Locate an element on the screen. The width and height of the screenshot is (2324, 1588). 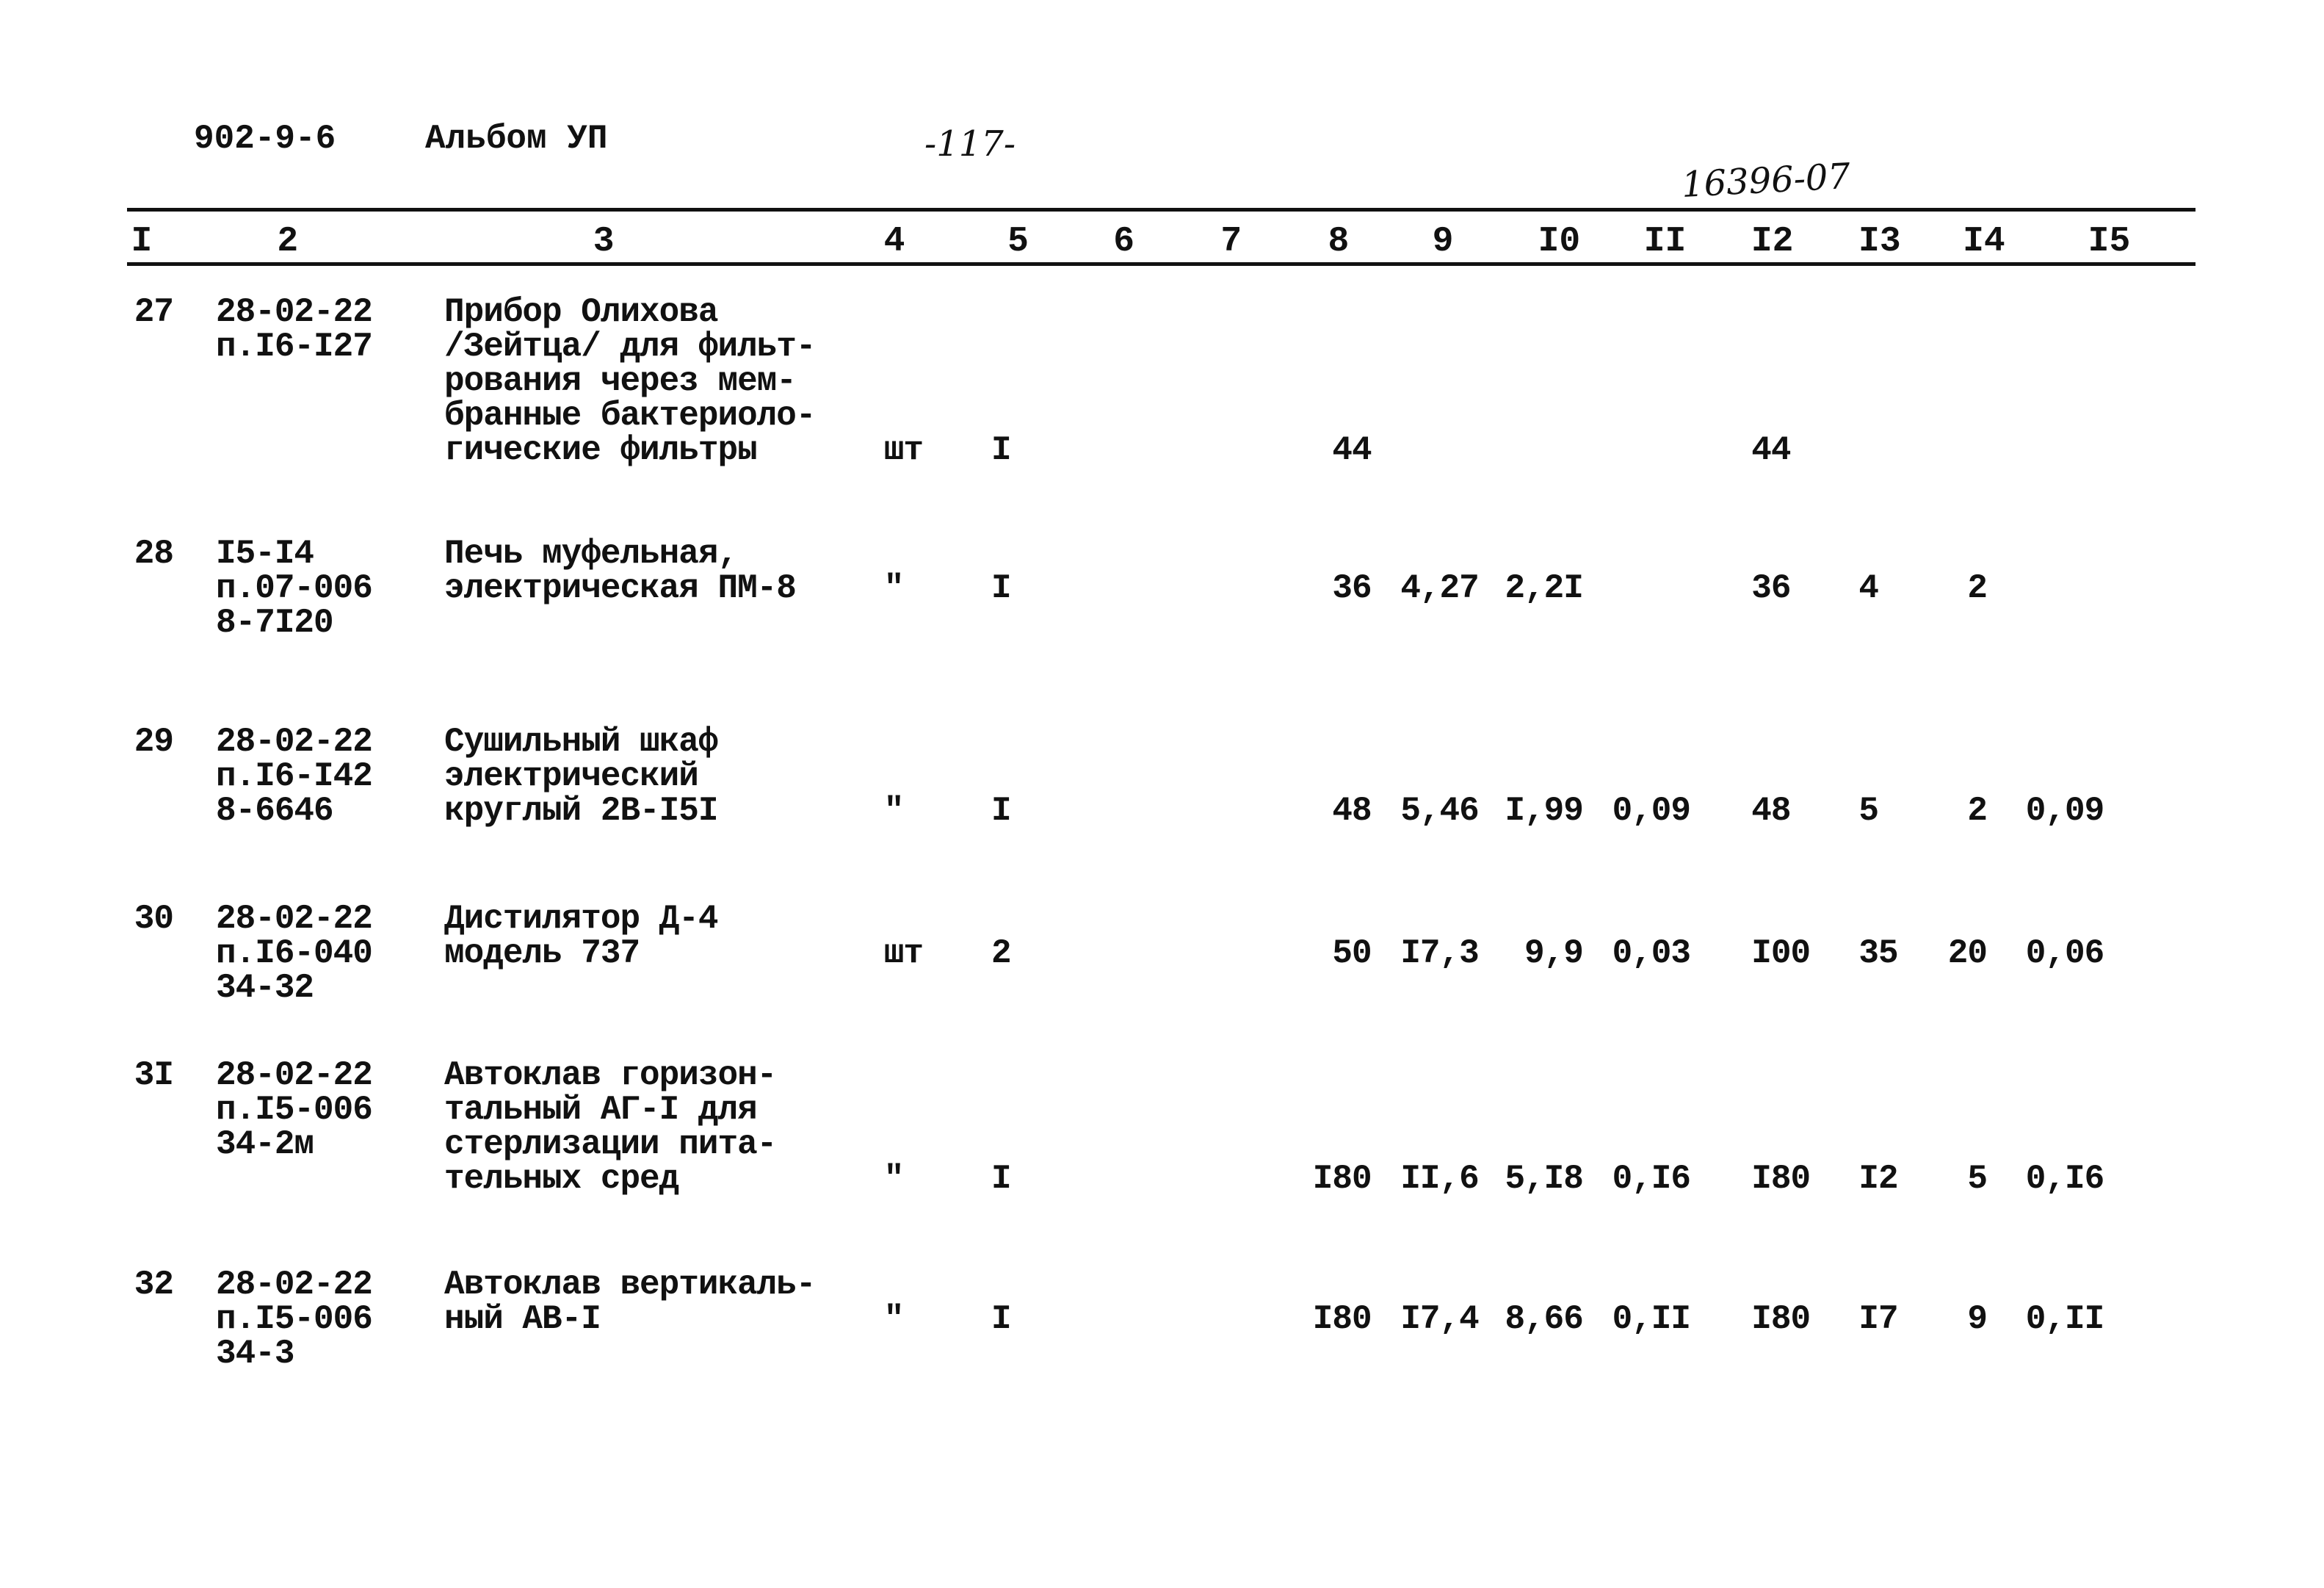
column-header-7: 7 is located at coordinates (1231, 241).